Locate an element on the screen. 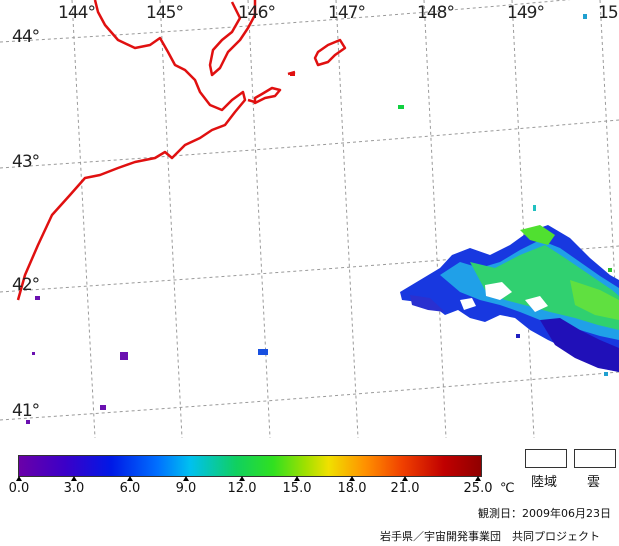 This screenshot has width=619, height=546. colorbar-tick-label: 25.0 is located at coordinates (478, 488).